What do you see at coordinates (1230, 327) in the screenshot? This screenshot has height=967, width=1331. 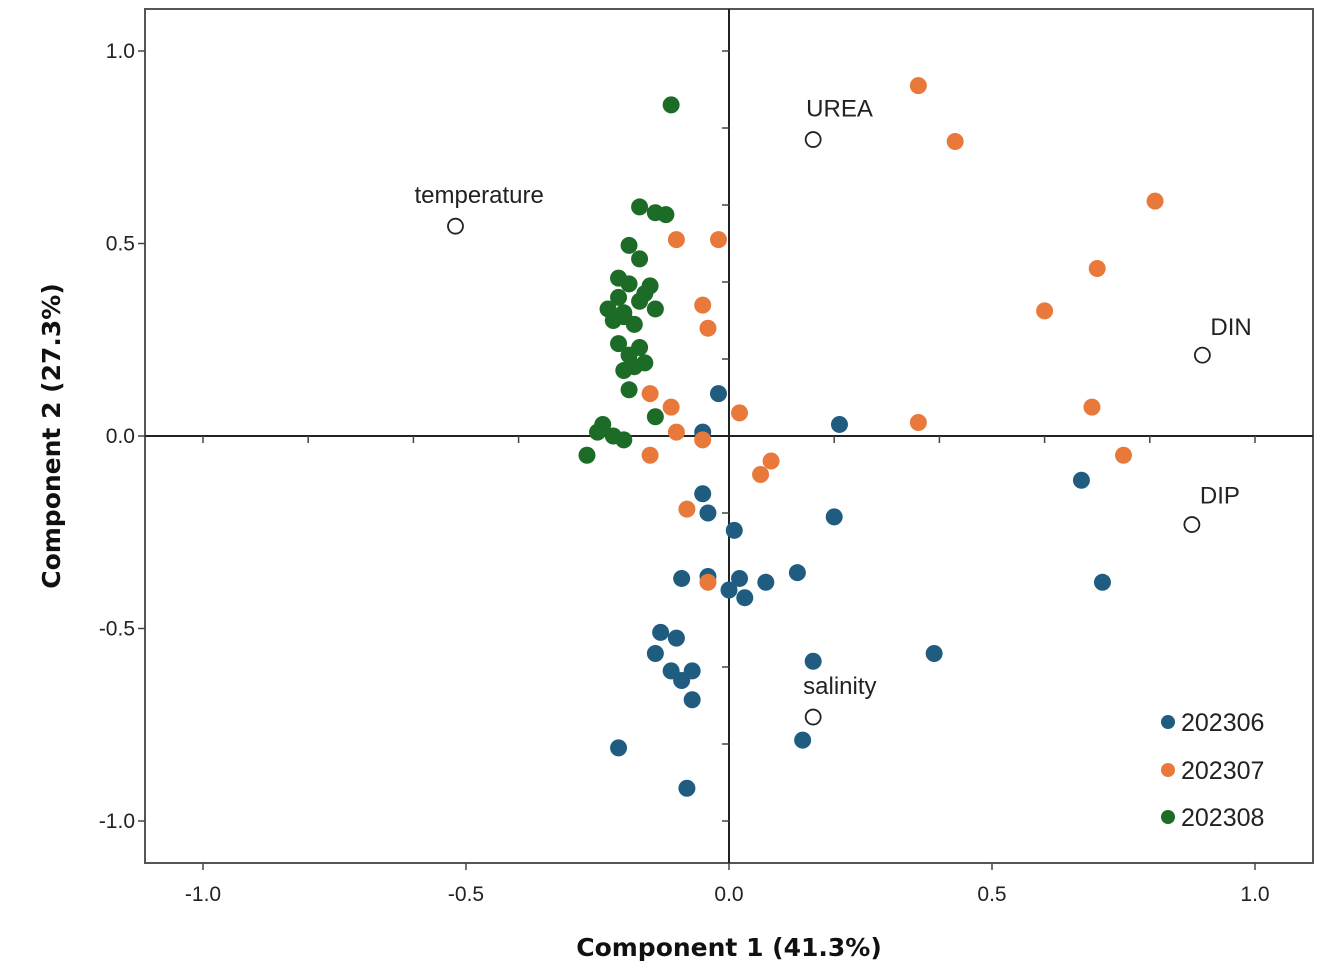 I see `variable-label: DIN` at bounding box center [1230, 327].